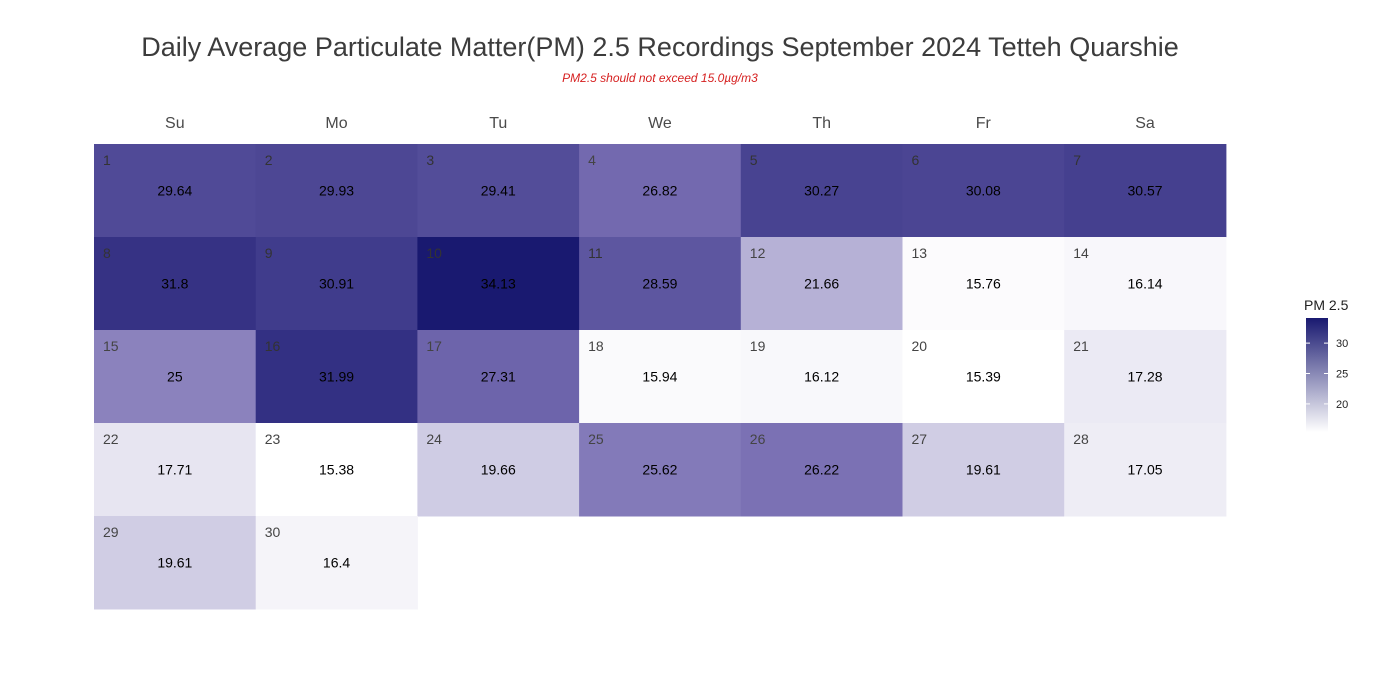 This screenshot has width=1376, height=680. Describe the element at coordinates (1326, 305) in the screenshot. I see `legend-title: PM 2.5` at that location.